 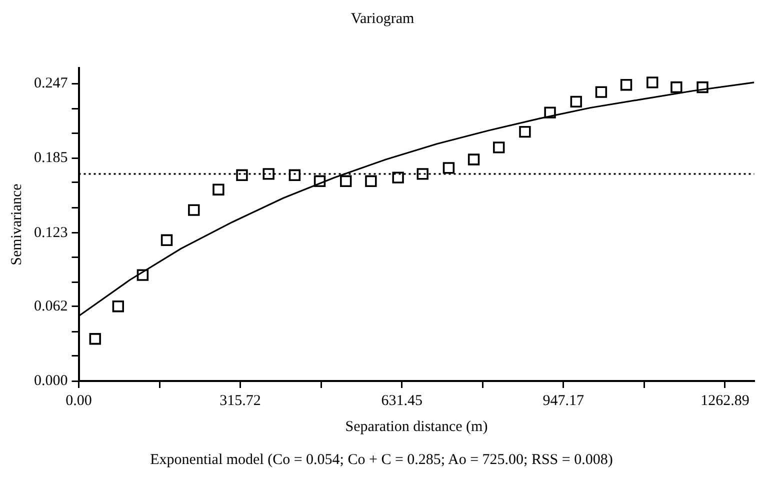 What do you see at coordinates (51, 232) in the screenshot?
I see `y-tick-label: 0.123` at bounding box center [51, 232].